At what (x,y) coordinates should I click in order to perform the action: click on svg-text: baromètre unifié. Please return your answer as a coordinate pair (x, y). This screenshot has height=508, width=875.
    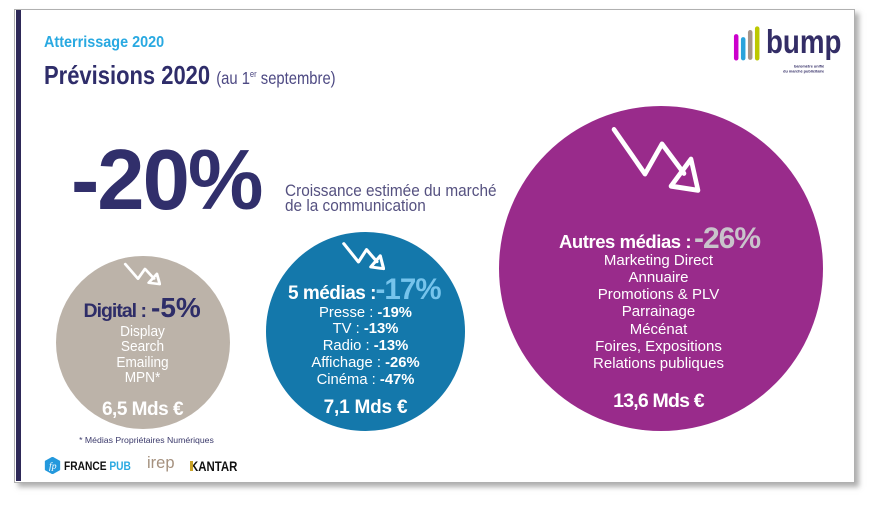
    Looking at the image, I should click on (809, 66).